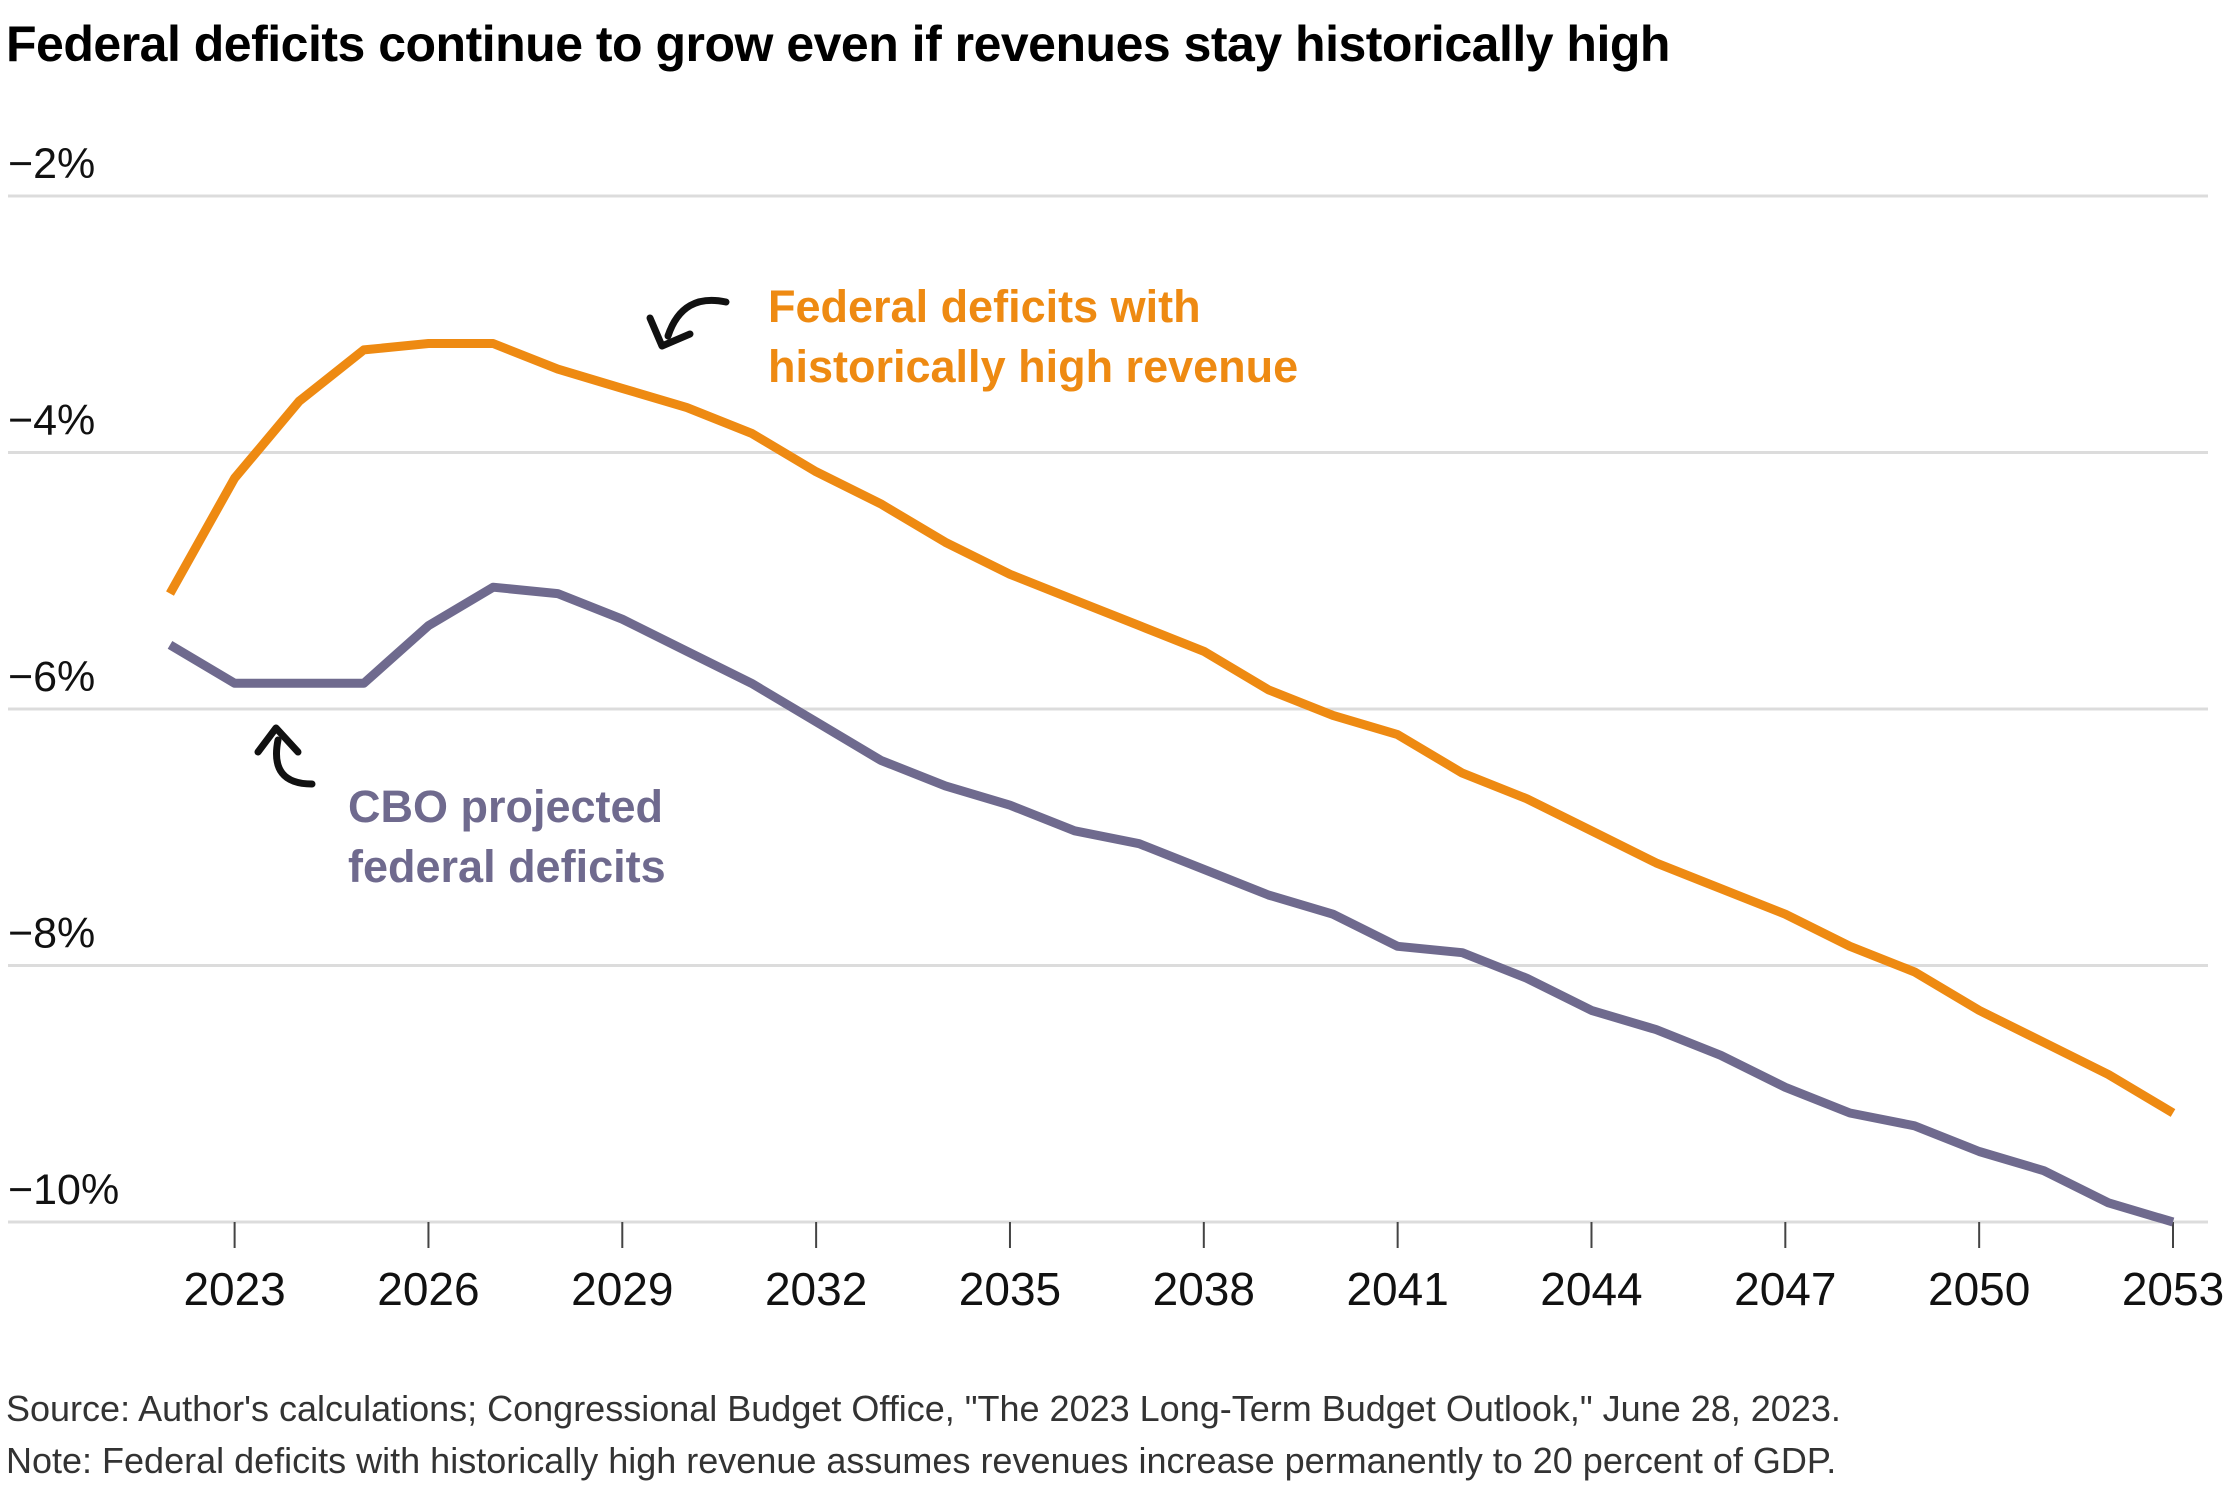 The width and height of the screenshot is (2240, 1501). I want to click on x-tick-label: 2038, so click(1204, 1289).